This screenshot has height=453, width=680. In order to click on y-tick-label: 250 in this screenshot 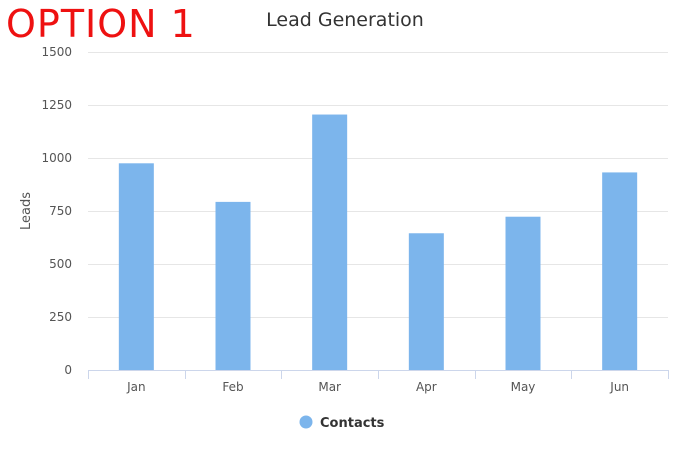, I will do `click(60, 317)`.